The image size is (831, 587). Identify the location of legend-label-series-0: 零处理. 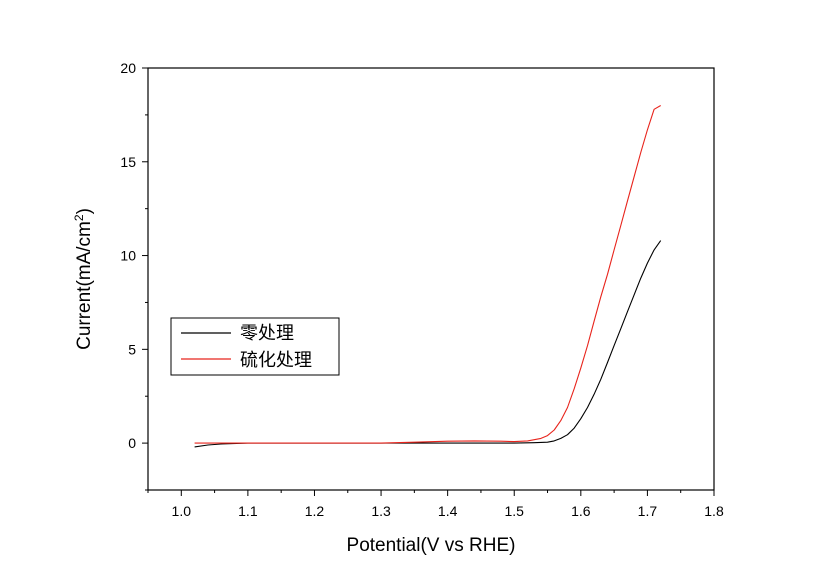
(267, 333).